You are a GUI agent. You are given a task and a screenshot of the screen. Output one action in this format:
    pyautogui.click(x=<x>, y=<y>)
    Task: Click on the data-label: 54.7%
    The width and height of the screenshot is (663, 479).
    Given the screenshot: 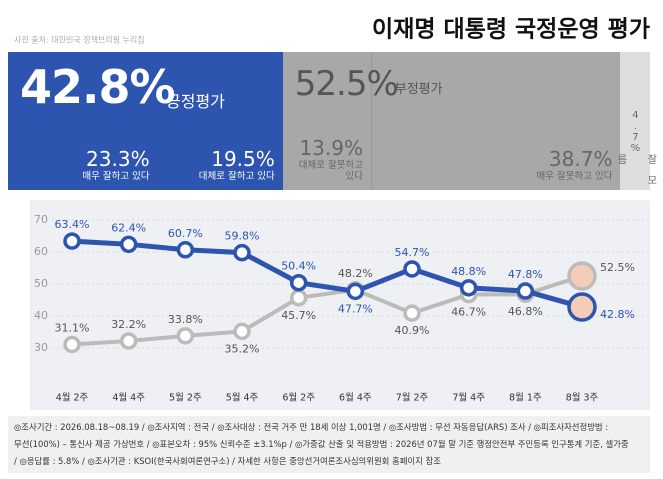 What is the action you would take?
    pyautogui.click(x=412, y=252)
    